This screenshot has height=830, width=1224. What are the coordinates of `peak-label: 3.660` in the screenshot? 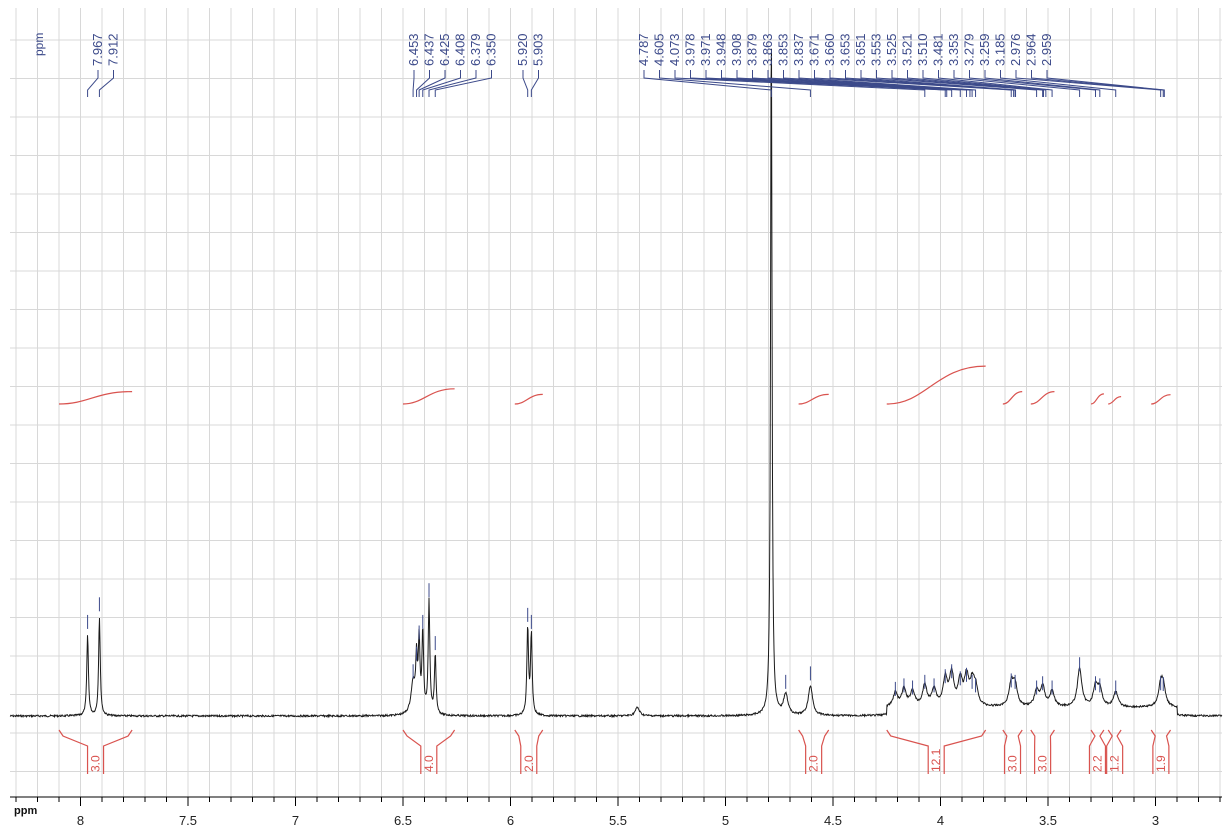 It's located at (829, 49).